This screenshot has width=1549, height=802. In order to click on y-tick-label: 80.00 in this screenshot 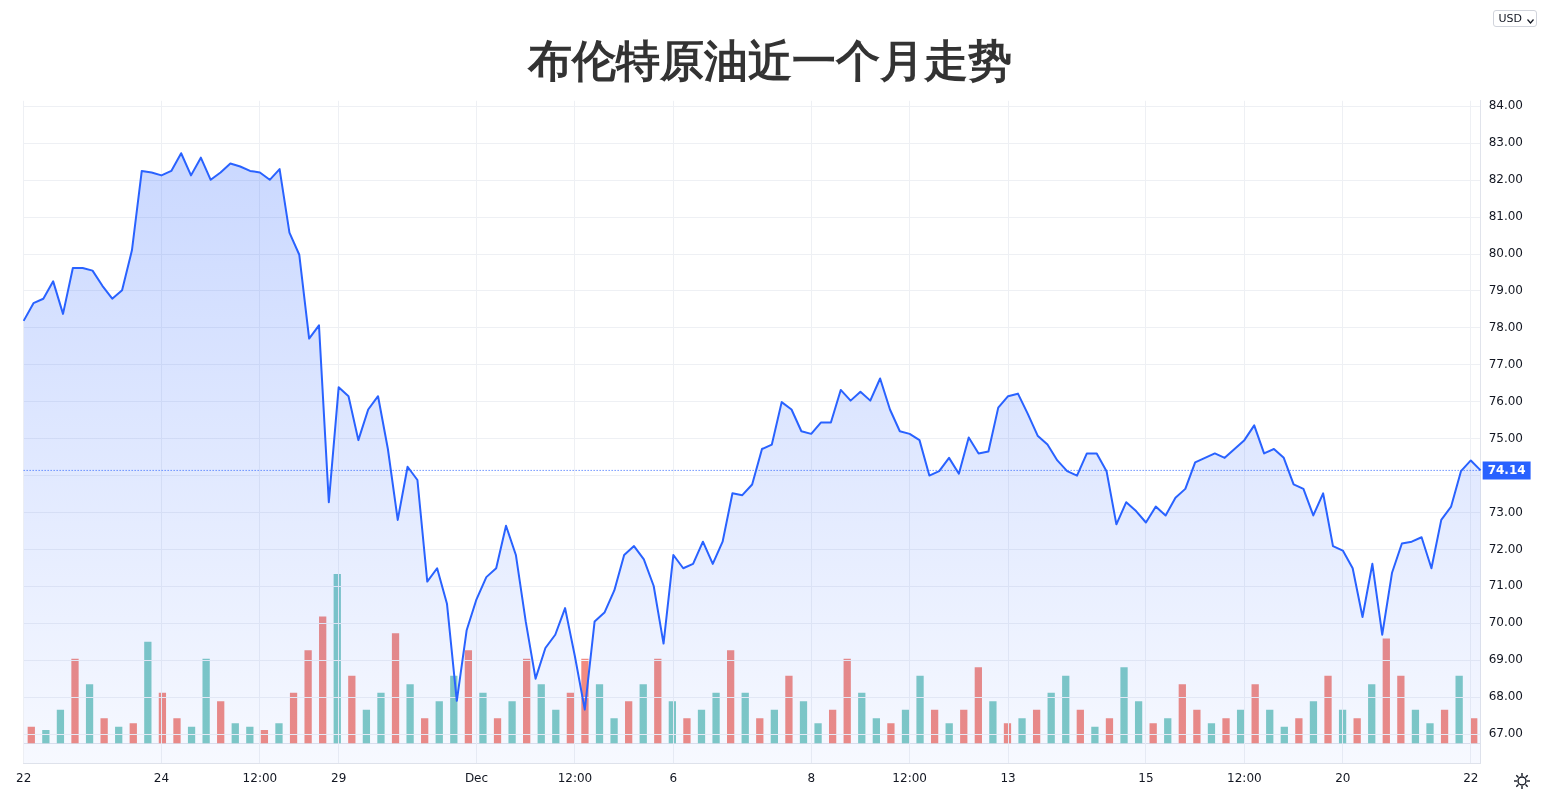, I will do `click(1506, 253)`.